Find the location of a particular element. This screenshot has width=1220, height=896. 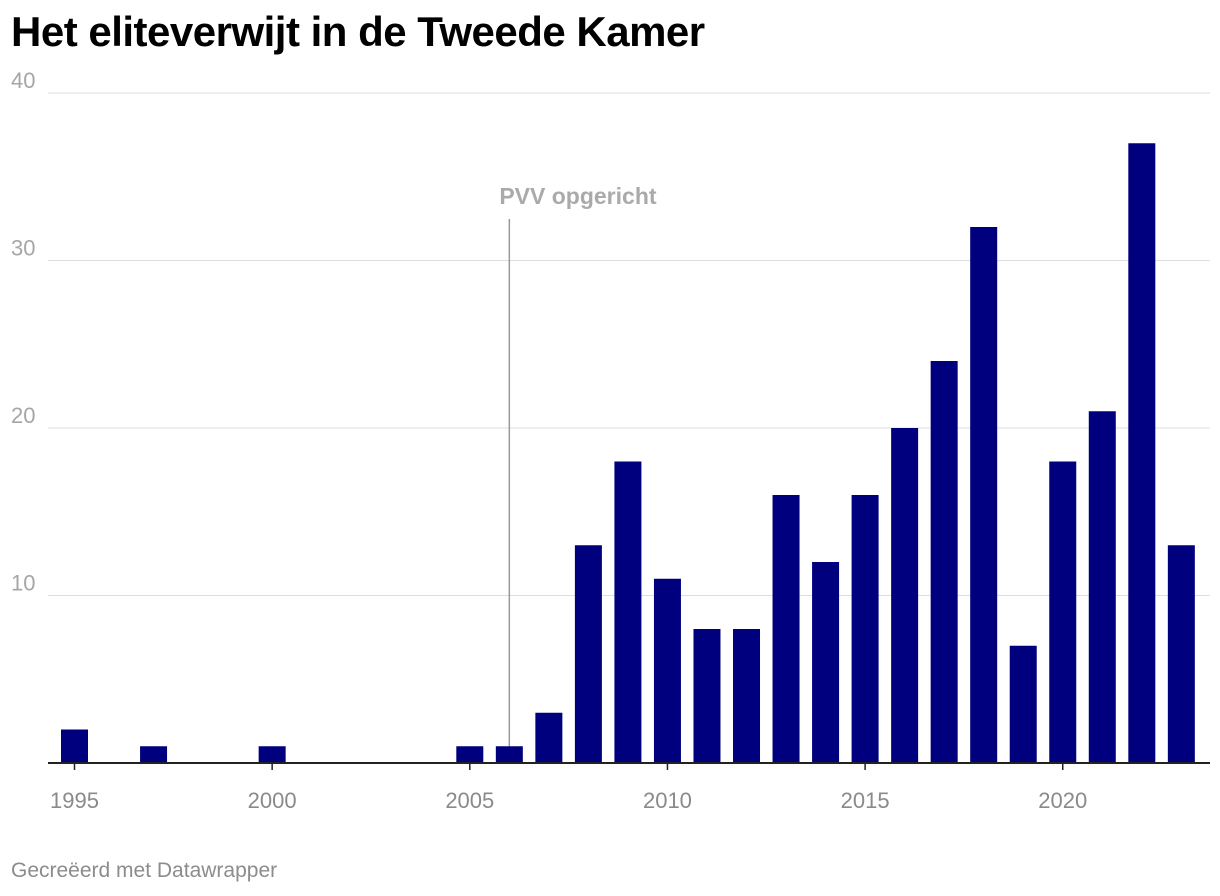

bar-2006 is located at coordinates (509, 754).